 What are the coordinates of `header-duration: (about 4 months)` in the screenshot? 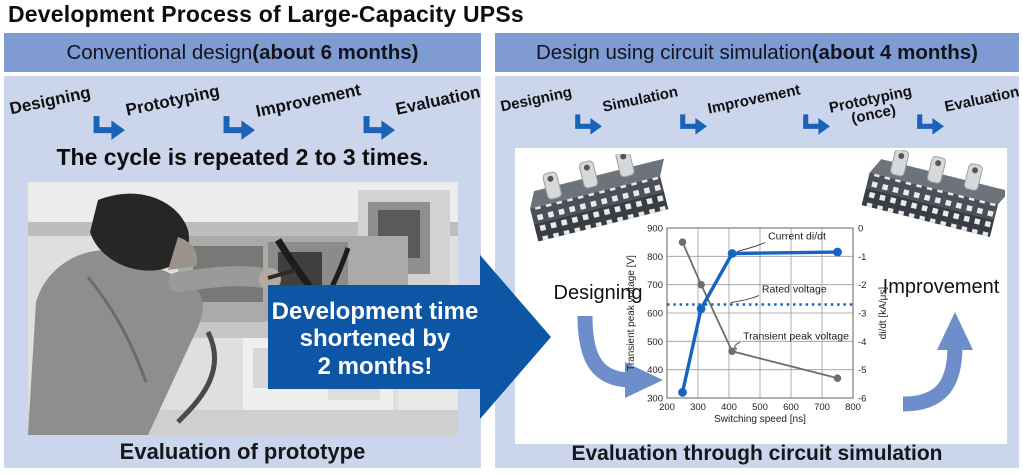 It's located at (894, 52).